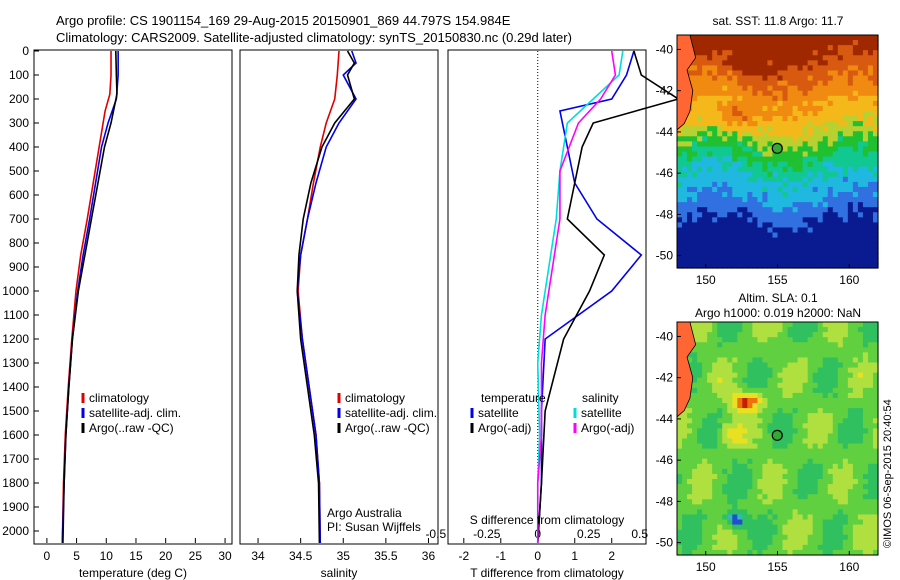  What do you see at coordinates (15, 339) in the screenshot?
I see `depth-tick-label: 1200` at bounding box center [15, 339].